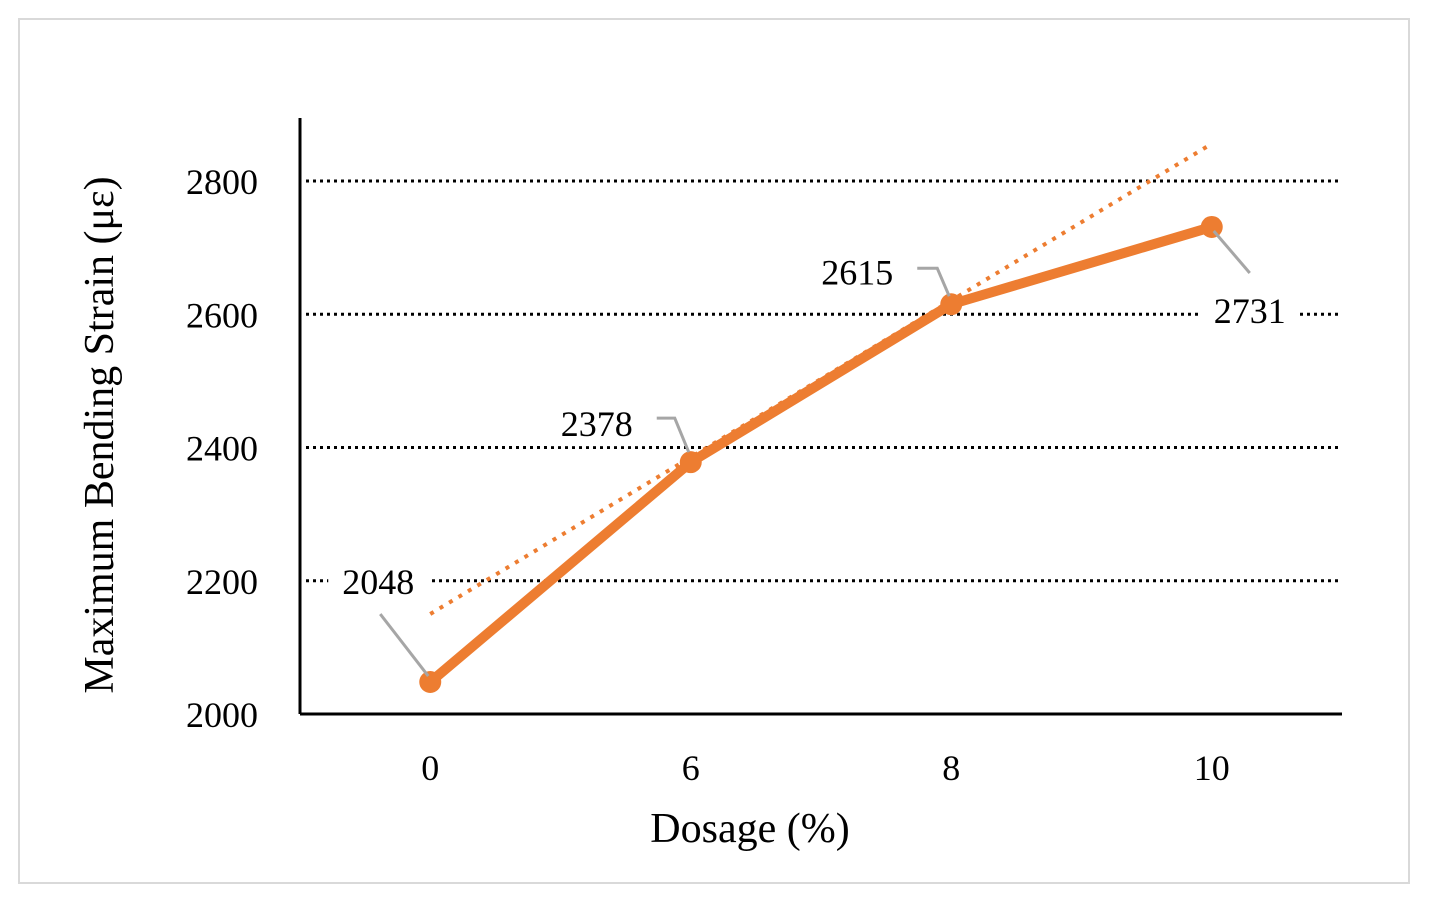 This screenshot has height=903, width=1430. What do you see at coordinates (430, 768) in the screenshot?
I see `x-tick-label: 0` at bounding box center [430, 768].